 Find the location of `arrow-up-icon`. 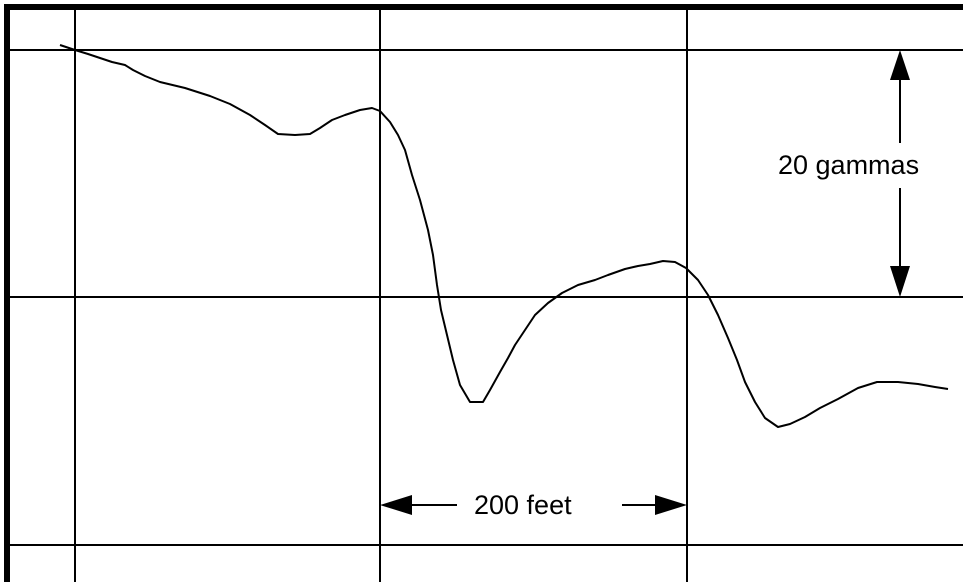

arrow-up-icon is located at coordinates (900, 65).